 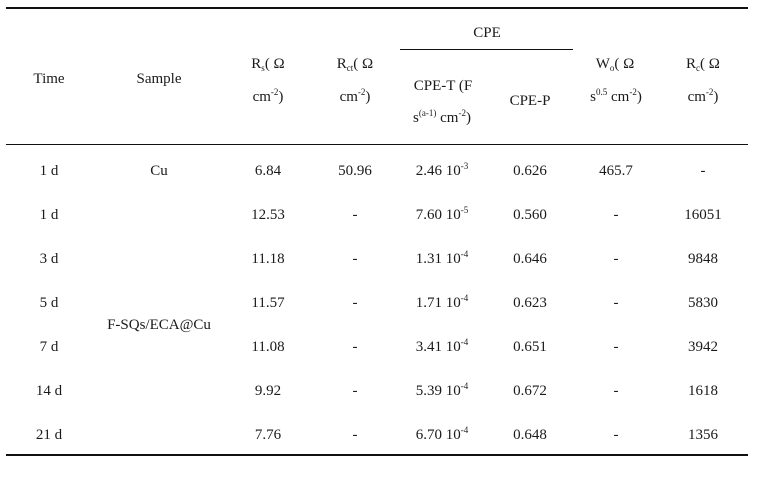 I want to click on header-bottom-rule, so click(x=377, y=144).